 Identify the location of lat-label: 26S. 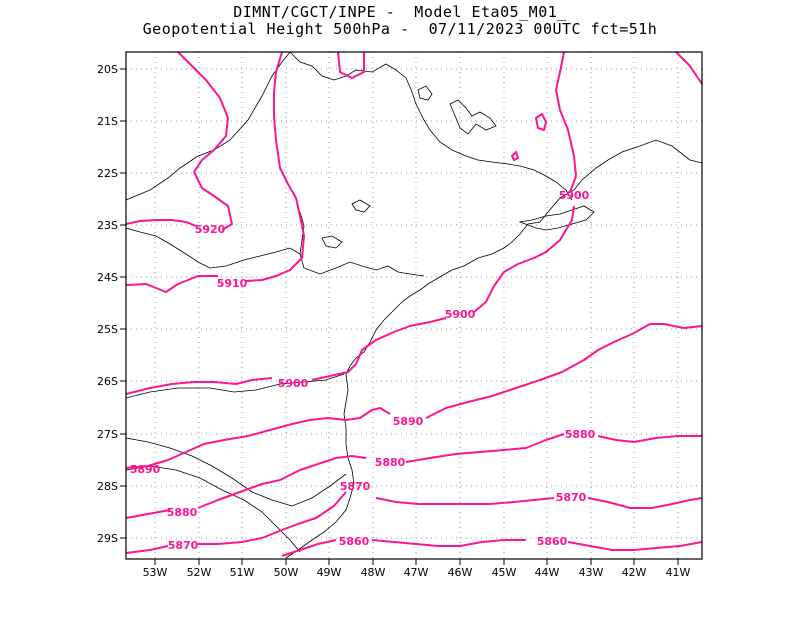
(107, 381).